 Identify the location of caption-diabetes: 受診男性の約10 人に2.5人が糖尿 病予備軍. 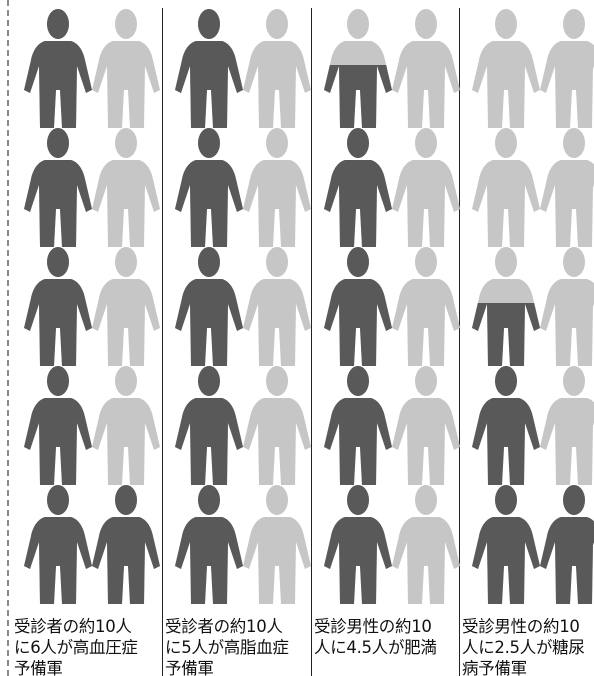
(528, 646).